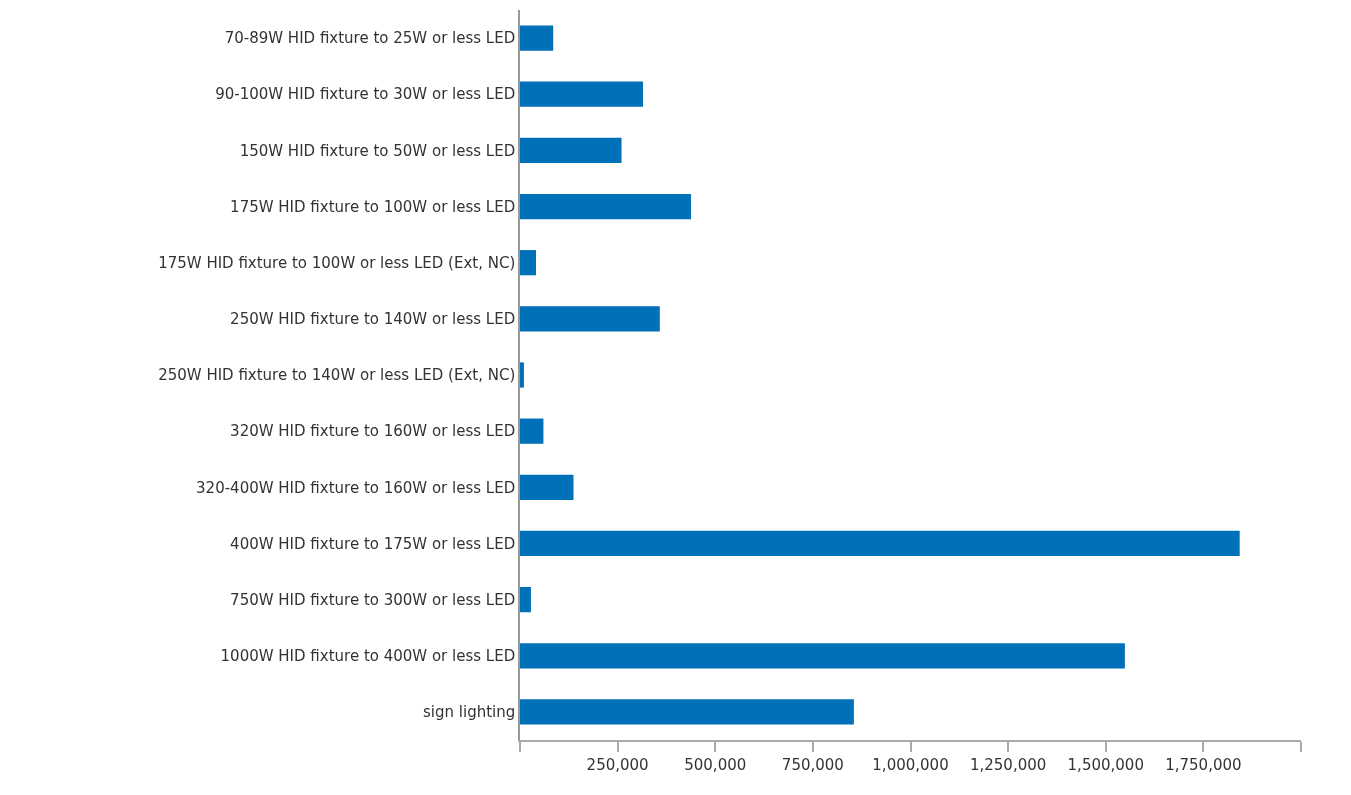 The image size is (1351, 795). I want to click on y-tick-label: 750W HID fixture to 300W or less LED, so click(373, 599).